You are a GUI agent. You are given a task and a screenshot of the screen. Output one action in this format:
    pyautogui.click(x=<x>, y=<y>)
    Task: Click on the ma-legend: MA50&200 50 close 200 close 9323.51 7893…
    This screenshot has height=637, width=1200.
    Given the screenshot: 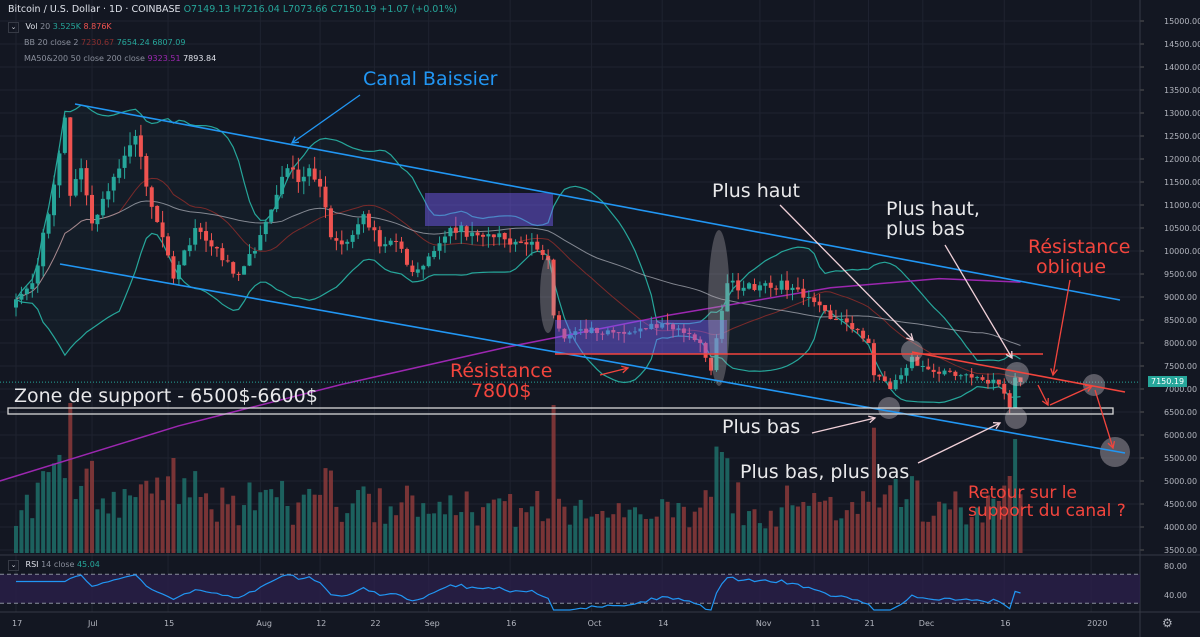 What is the action you would take?
    pyautogui.click(x=120, y=58)
    